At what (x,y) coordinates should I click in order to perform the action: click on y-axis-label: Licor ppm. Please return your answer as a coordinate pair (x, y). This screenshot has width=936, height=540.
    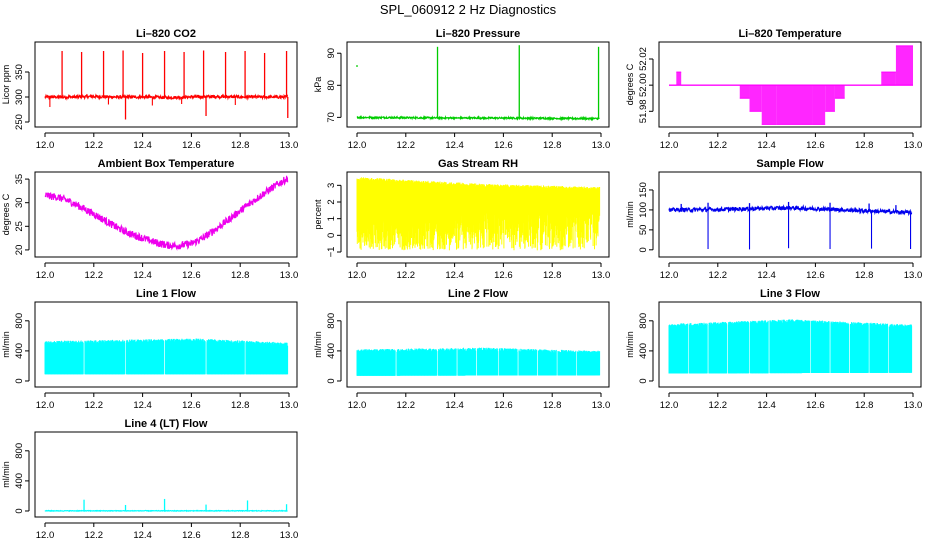
    Looking at the image, I should click on (6, 85).